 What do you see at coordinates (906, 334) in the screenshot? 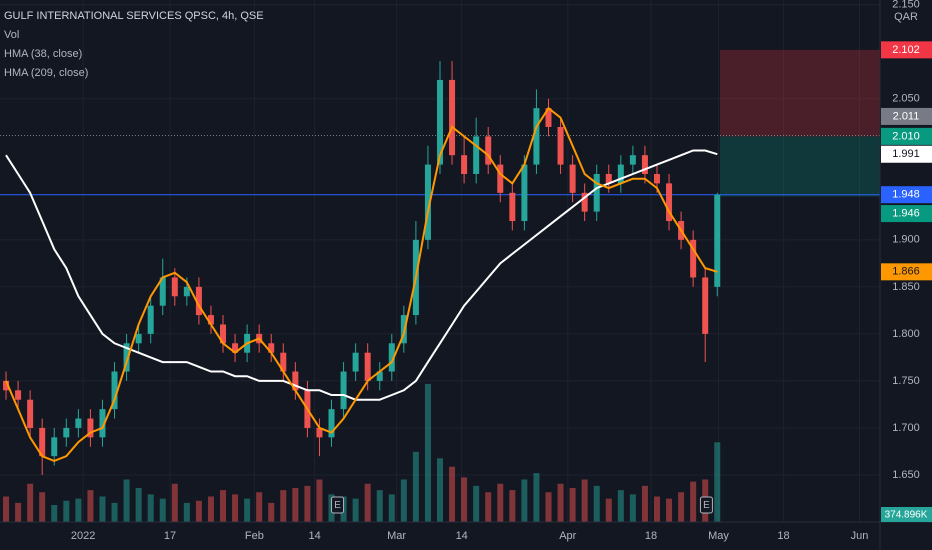
I see `y-tick-label: 1.800` at bounding box center [906, 334].